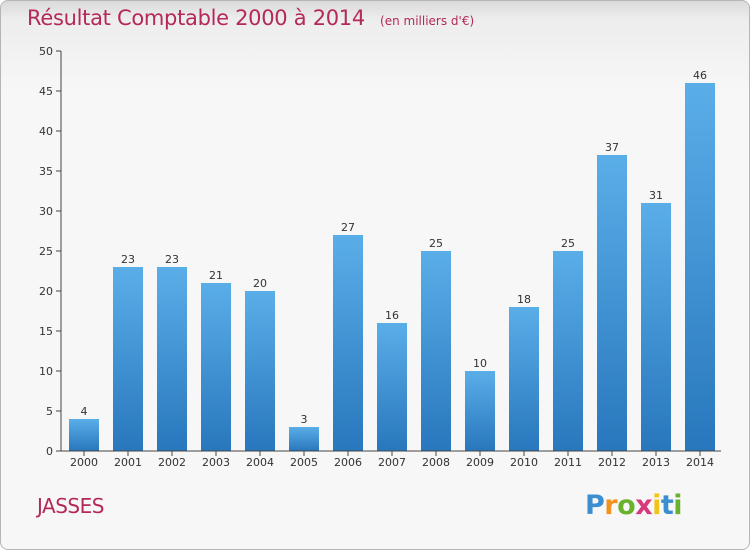 This screenshot has width=750, height=550. What do you see at coordinates (128, 259) in the screenshot?
I see `value-label-2001: 23` at bounding box center [128, 259].